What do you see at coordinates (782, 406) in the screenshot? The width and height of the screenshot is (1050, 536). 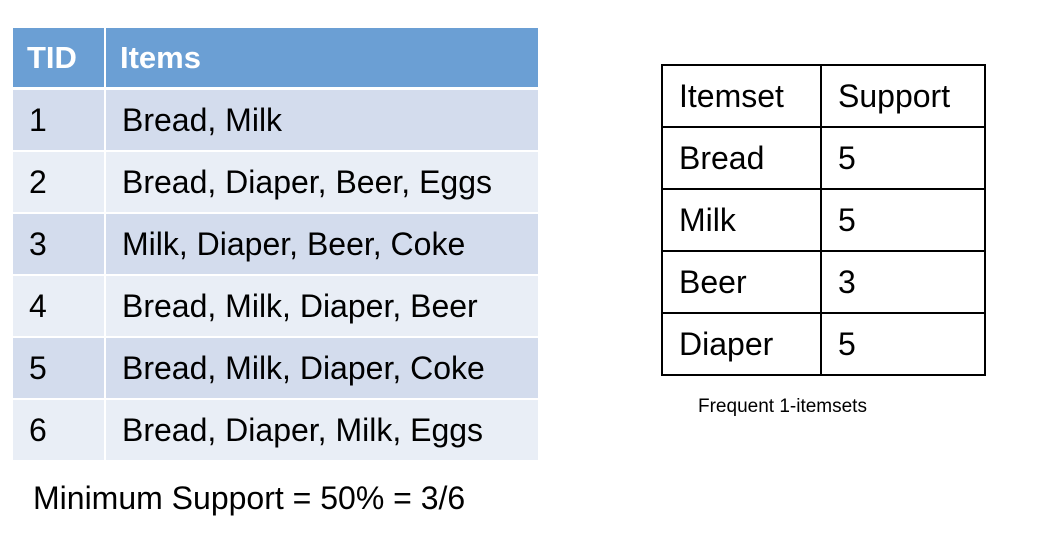 I see `frequent-itemsets-caption: Frequent 1-itemsets` at bounding box center [782, 406].